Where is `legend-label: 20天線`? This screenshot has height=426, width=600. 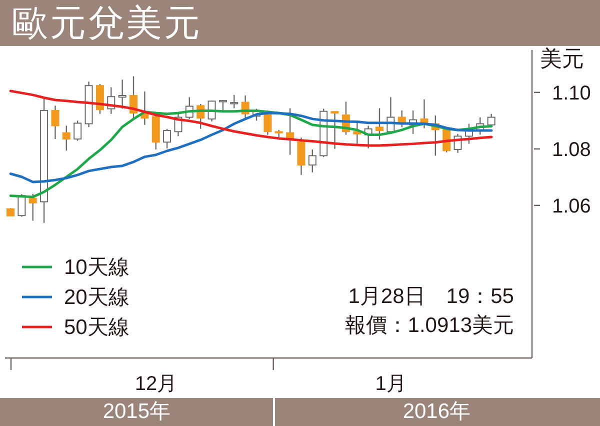
legend-label: 20天線 is located at coordinates (97, 298).